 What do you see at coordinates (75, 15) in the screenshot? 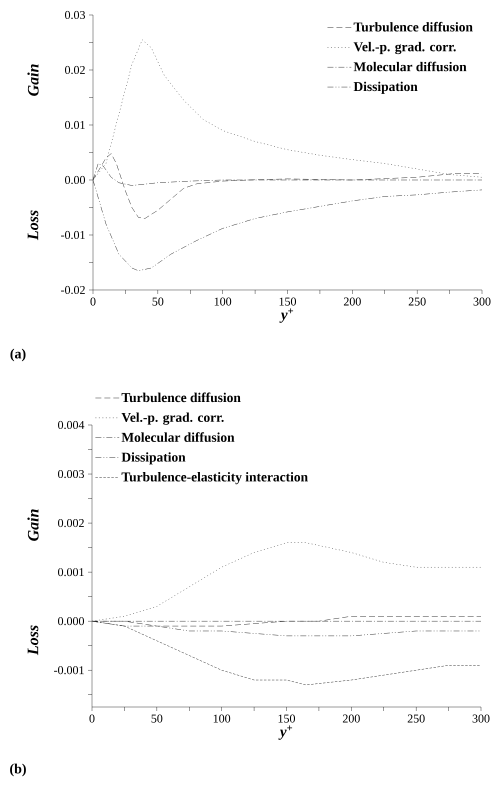
I see `y-tick-label: 0.03` at bounding box center [75, 15].